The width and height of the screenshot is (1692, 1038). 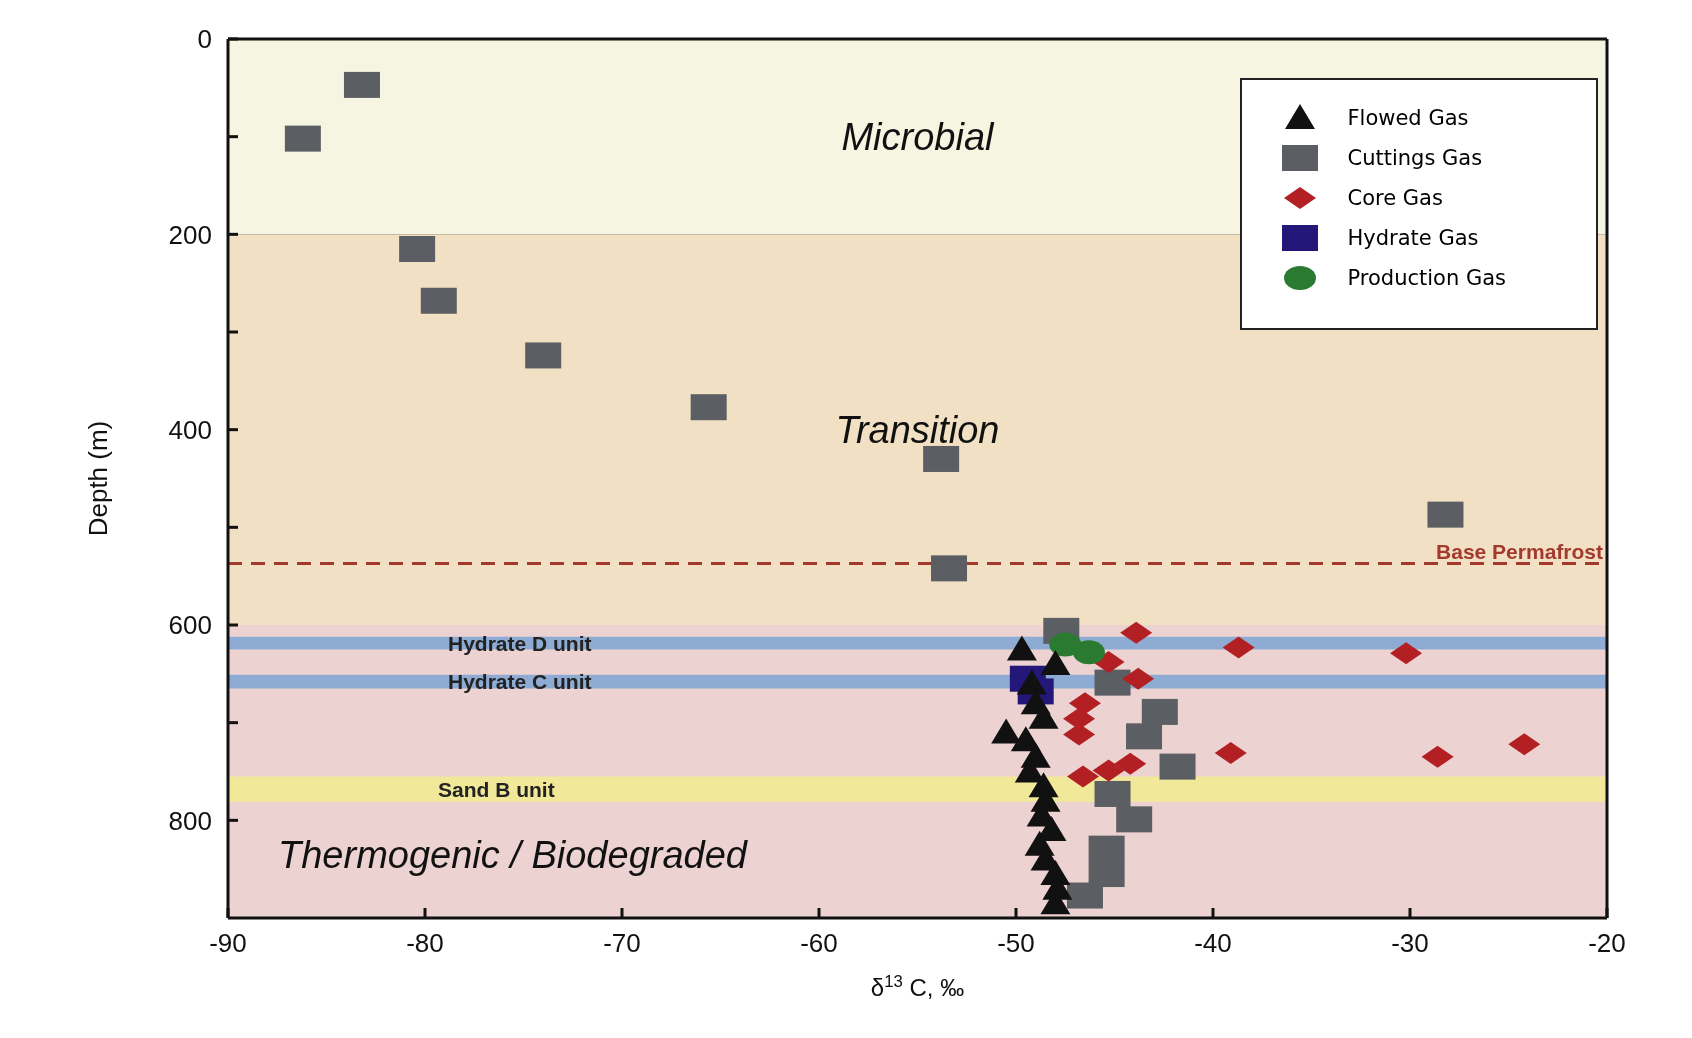 I want to click on band-label: Sand B unit, so click(x=496, y=789).